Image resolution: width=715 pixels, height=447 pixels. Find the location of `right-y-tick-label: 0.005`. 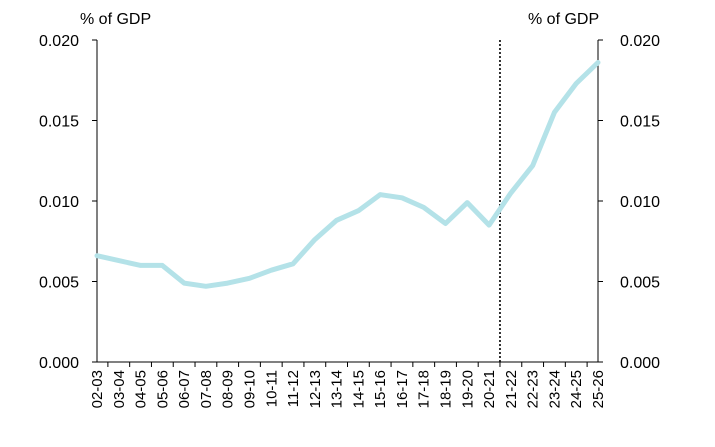

right-y-tick-label: 0.005 is located at coordinates (640, 283).